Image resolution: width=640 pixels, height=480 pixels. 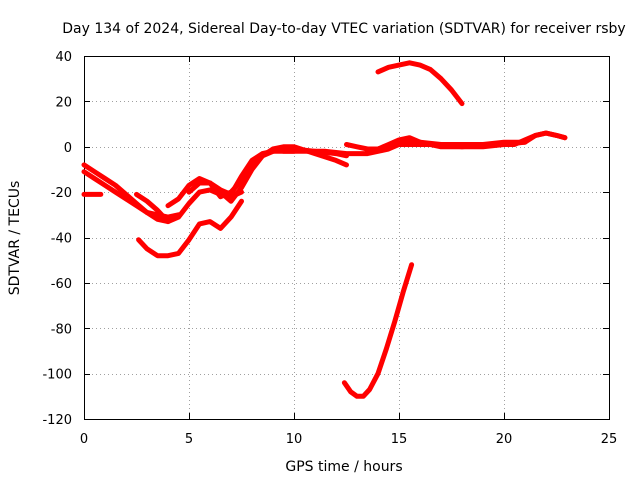 I want to click on y-tick-label: -40, so click(x=61, y=239).